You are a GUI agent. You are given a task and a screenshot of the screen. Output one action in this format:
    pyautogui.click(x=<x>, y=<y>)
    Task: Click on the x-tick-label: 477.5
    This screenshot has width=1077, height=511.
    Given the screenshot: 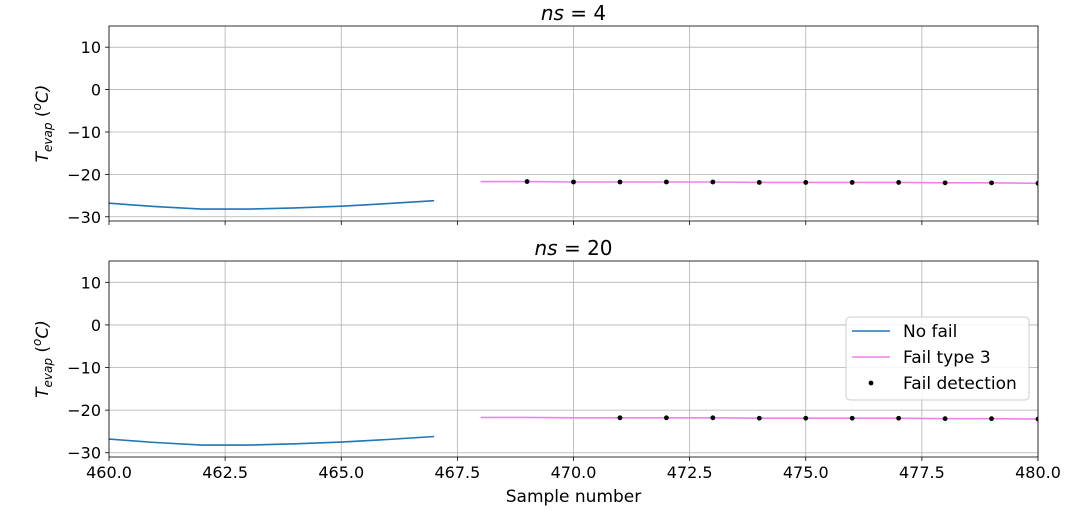 What is the action you would take?
    pyautogui.click(x=922, y=472)
    